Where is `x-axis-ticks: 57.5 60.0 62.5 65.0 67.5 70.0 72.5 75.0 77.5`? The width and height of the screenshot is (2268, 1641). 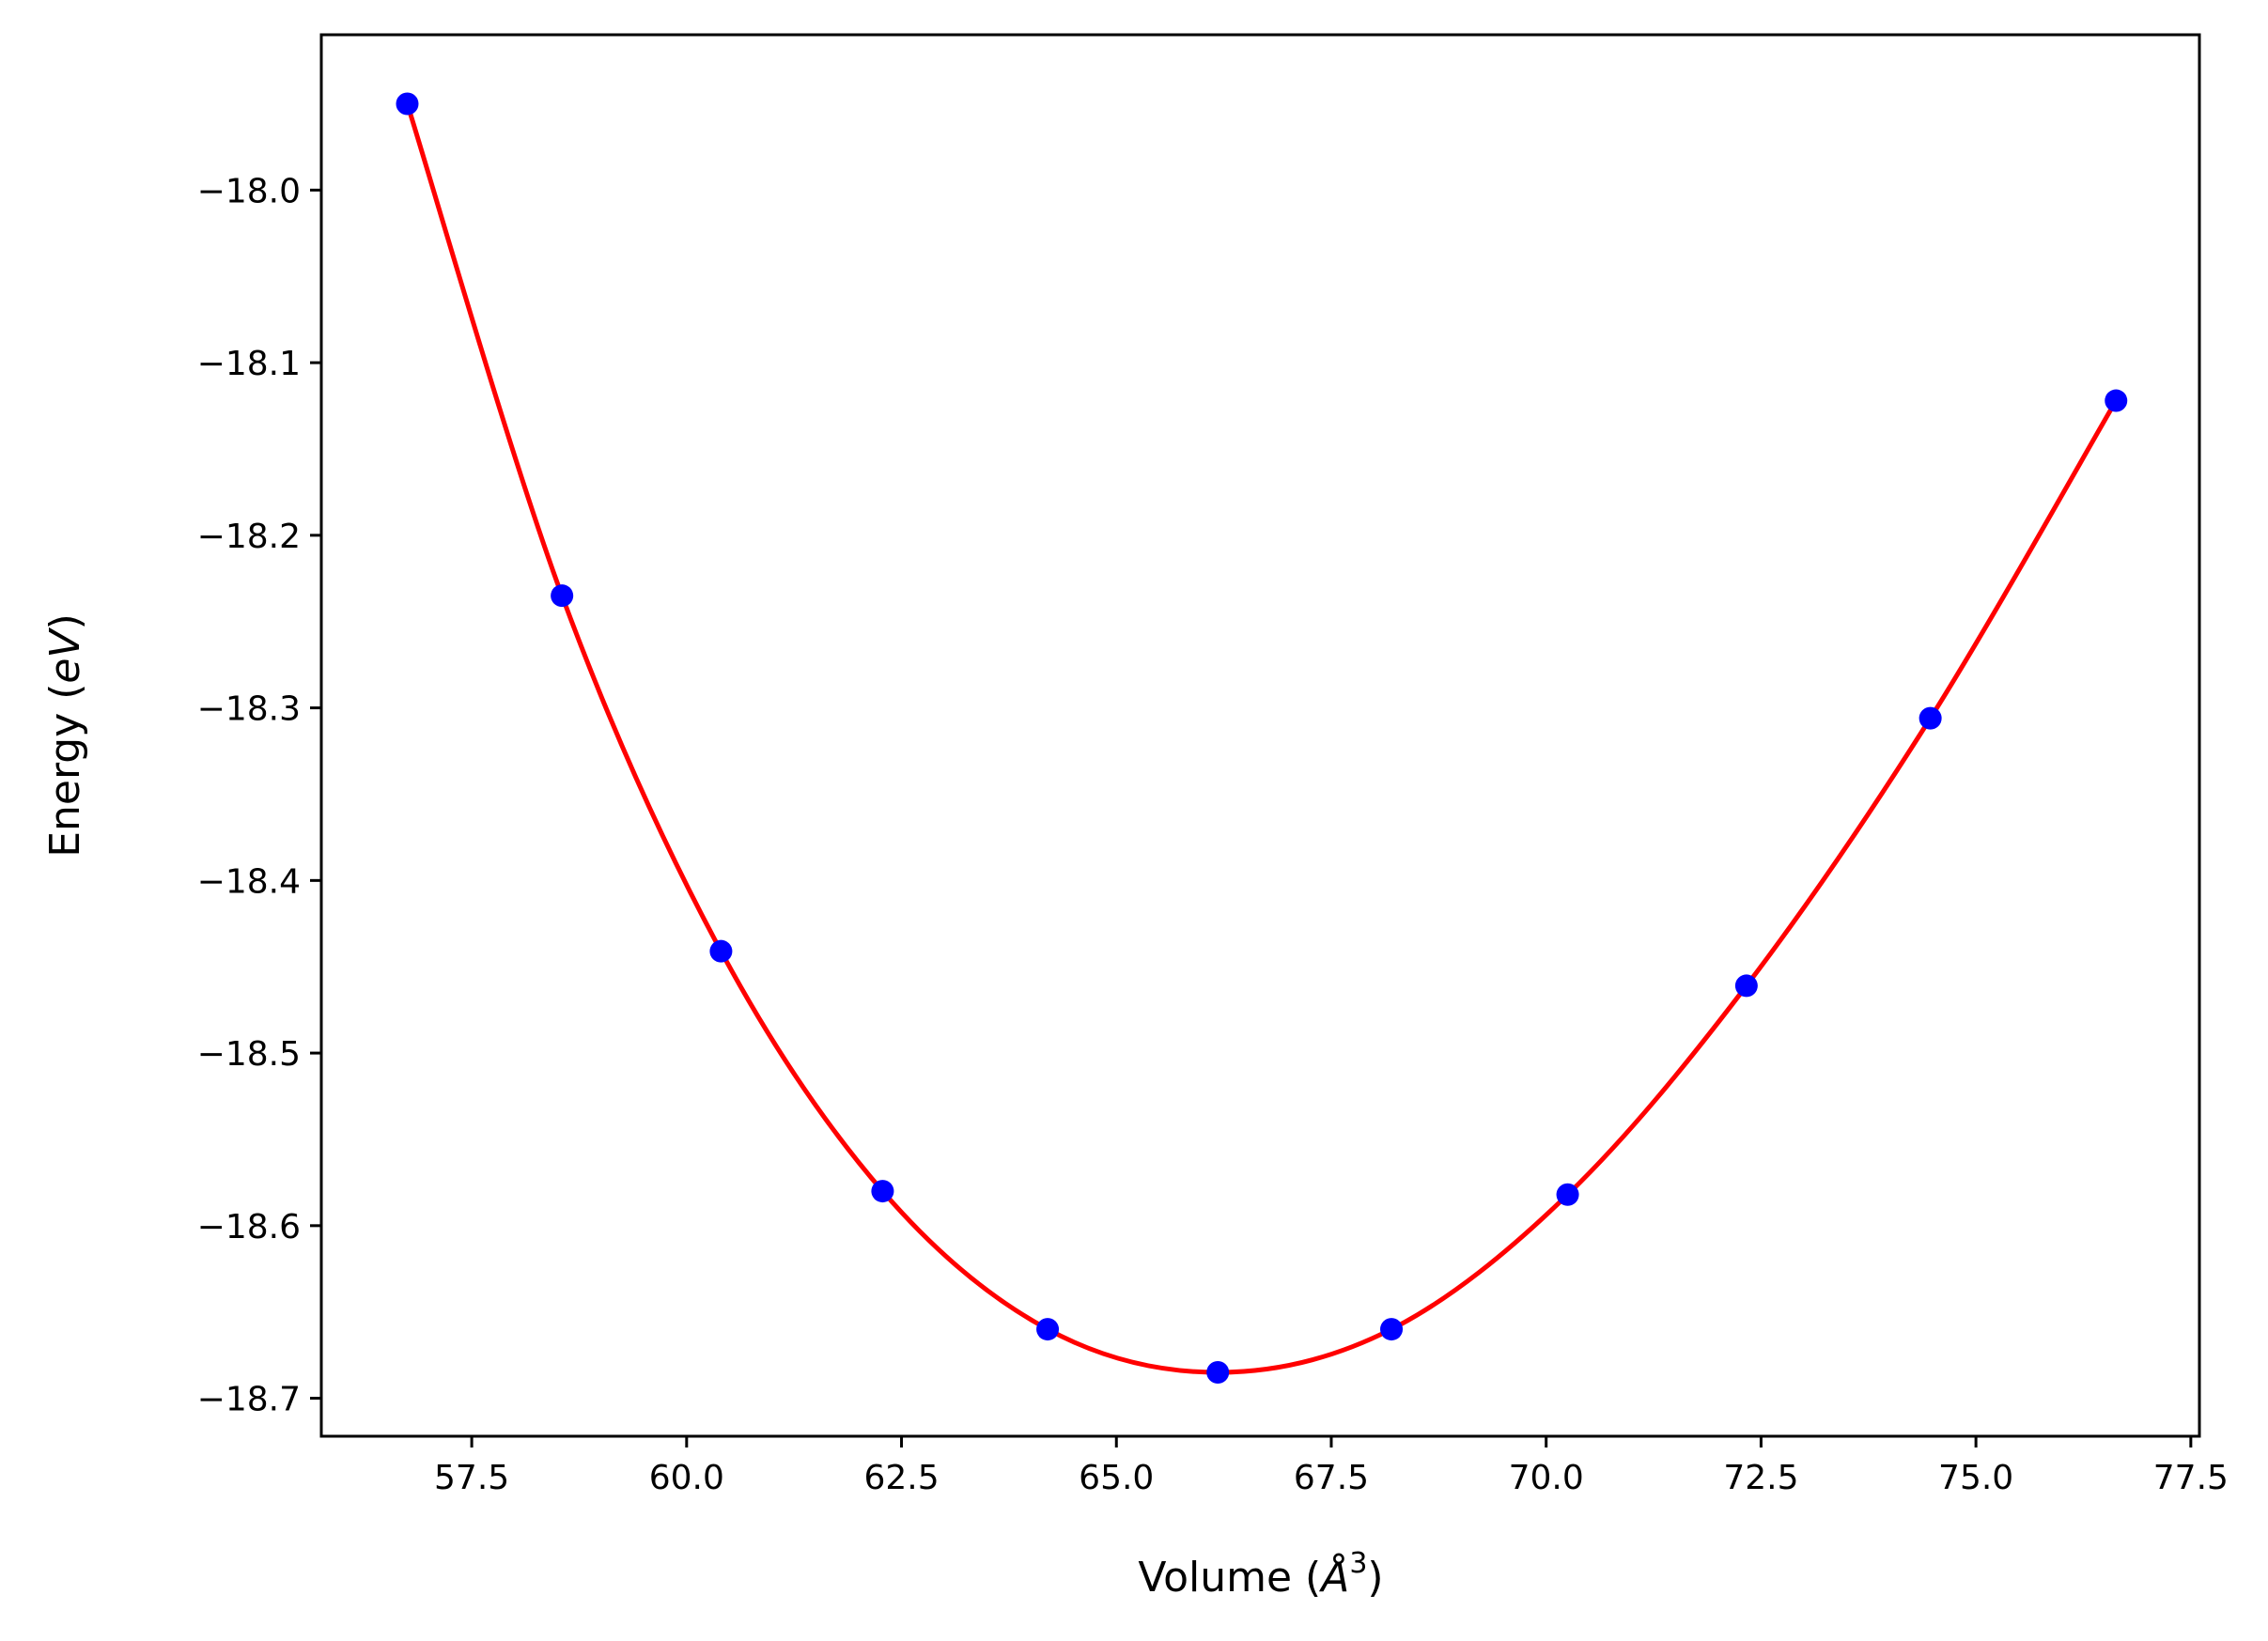 x-axis-ticks: 57.5 60.0 62.5 65.0 67.5 70.0 72.5 75.0 77.5 is located at coordinates (1331, 1466).